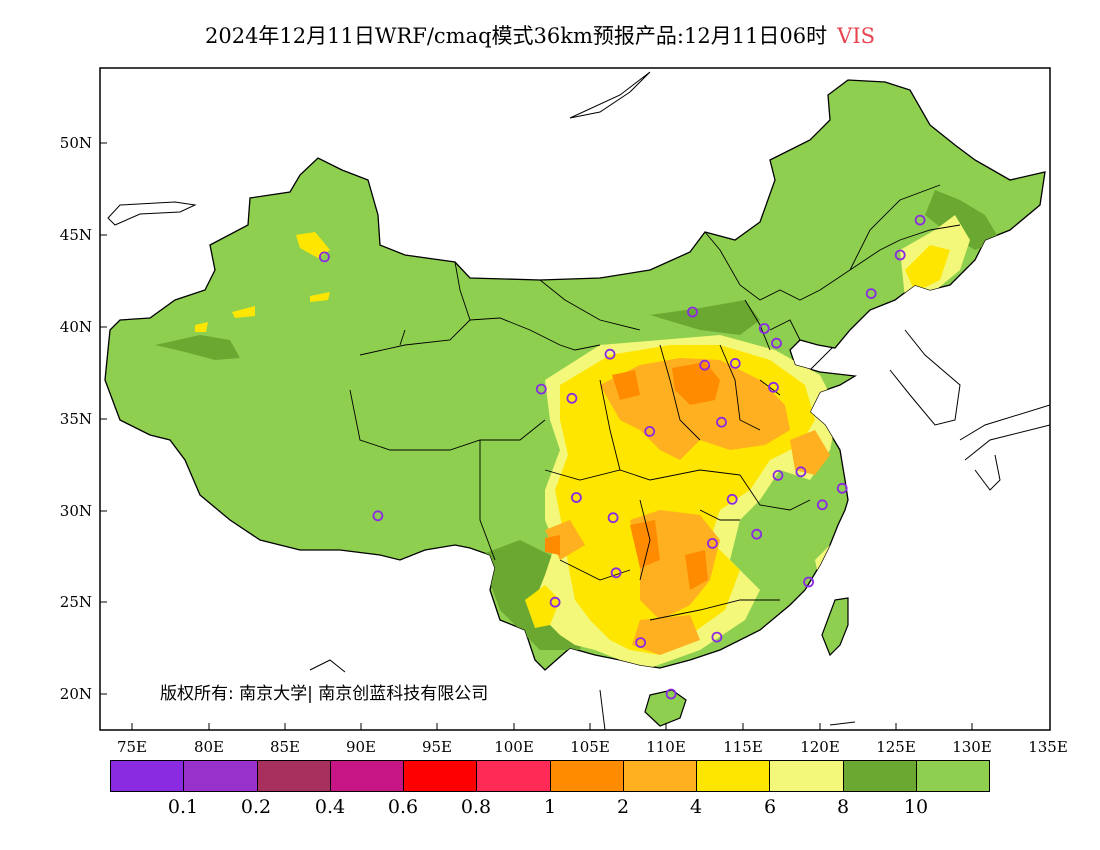  What do you see at coordinates (75, 419) in the screenshot?
I see `lat-label-35n: 35N` at bounding box center [75, 419].